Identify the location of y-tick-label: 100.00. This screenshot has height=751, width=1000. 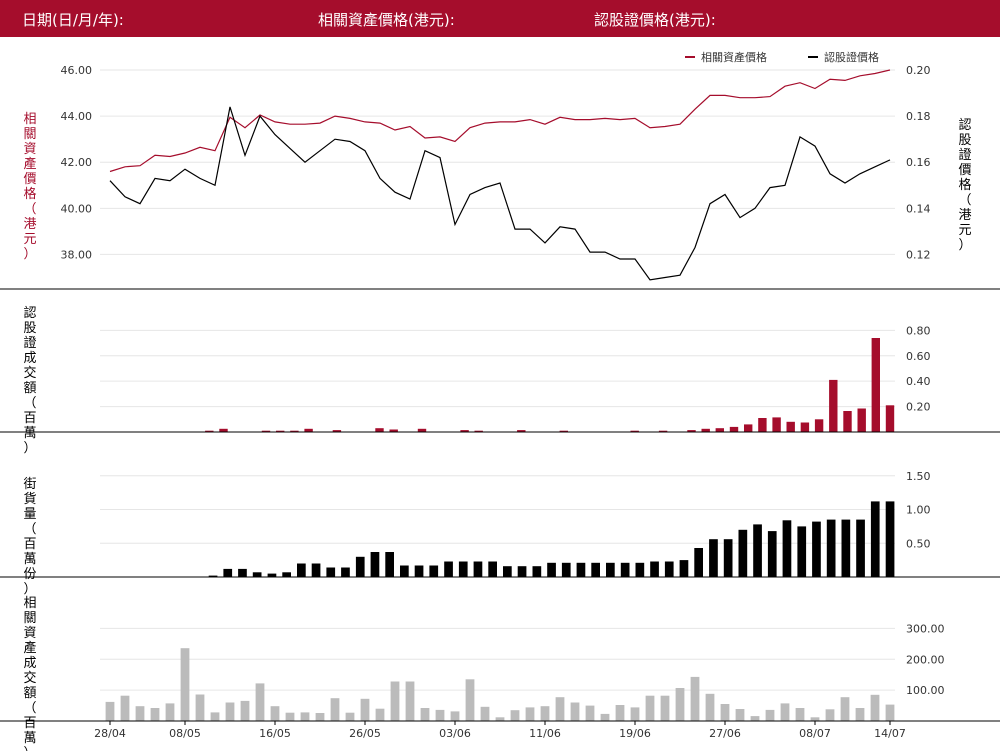
(925, 690).